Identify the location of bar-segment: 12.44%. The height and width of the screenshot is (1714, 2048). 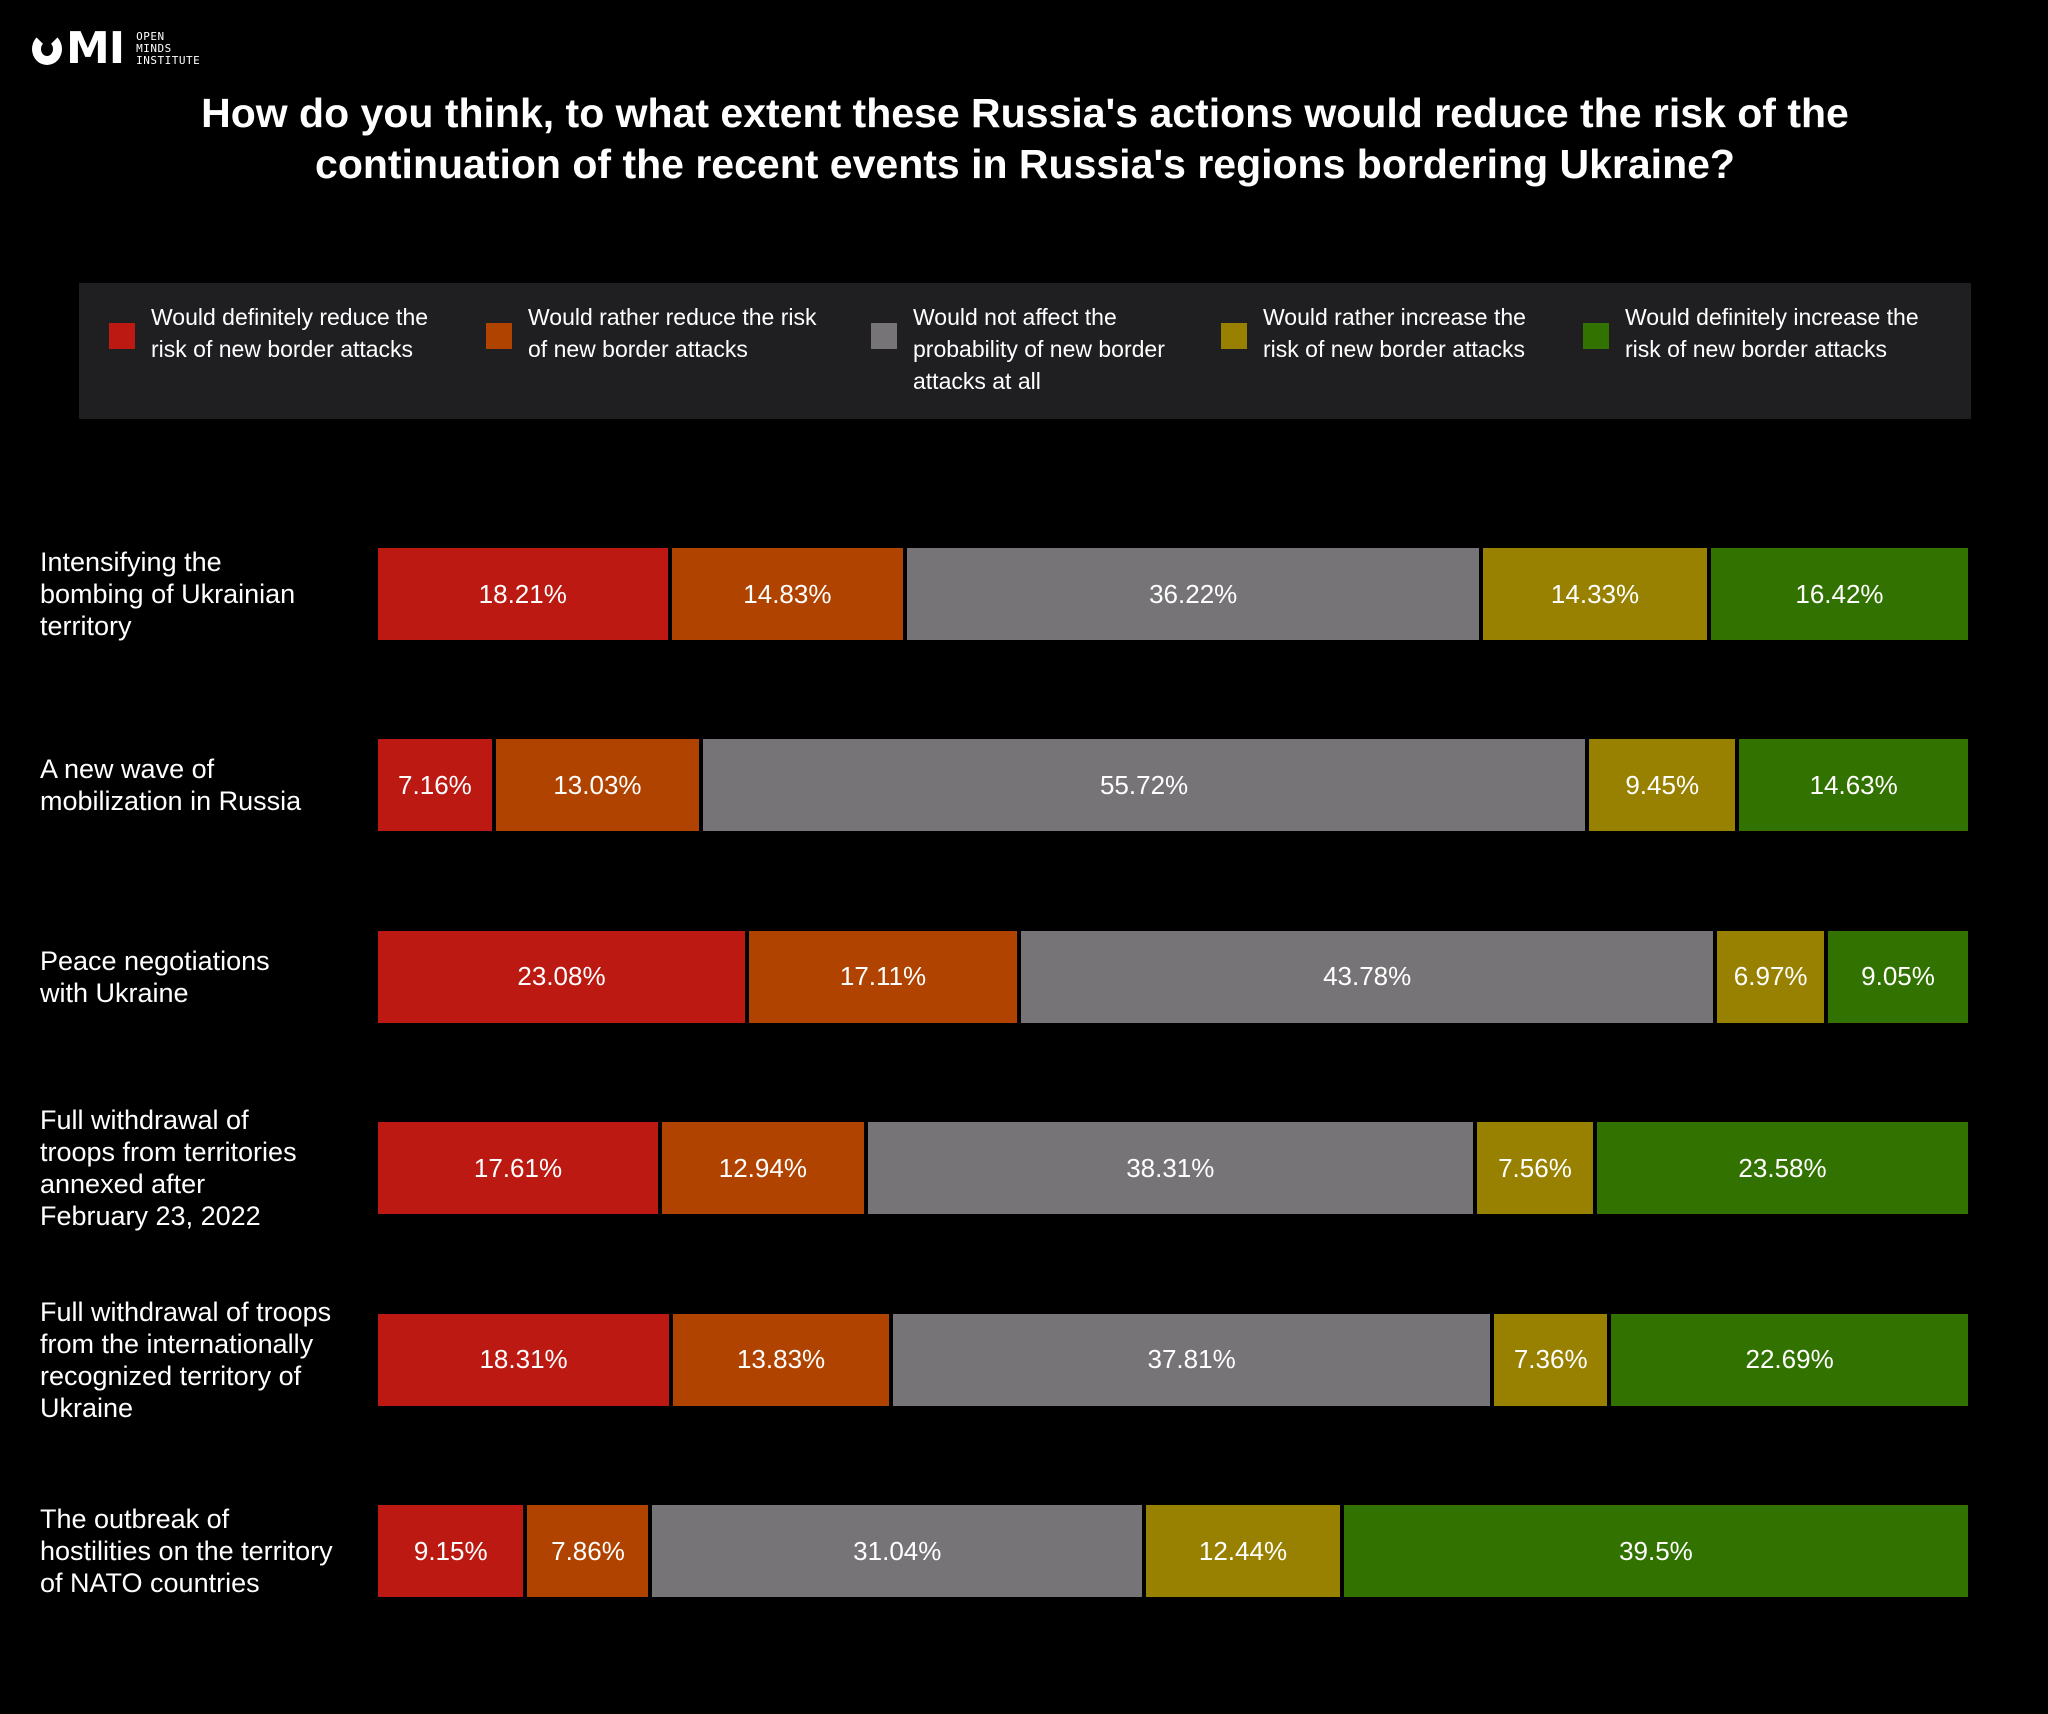
(1241, 1551).